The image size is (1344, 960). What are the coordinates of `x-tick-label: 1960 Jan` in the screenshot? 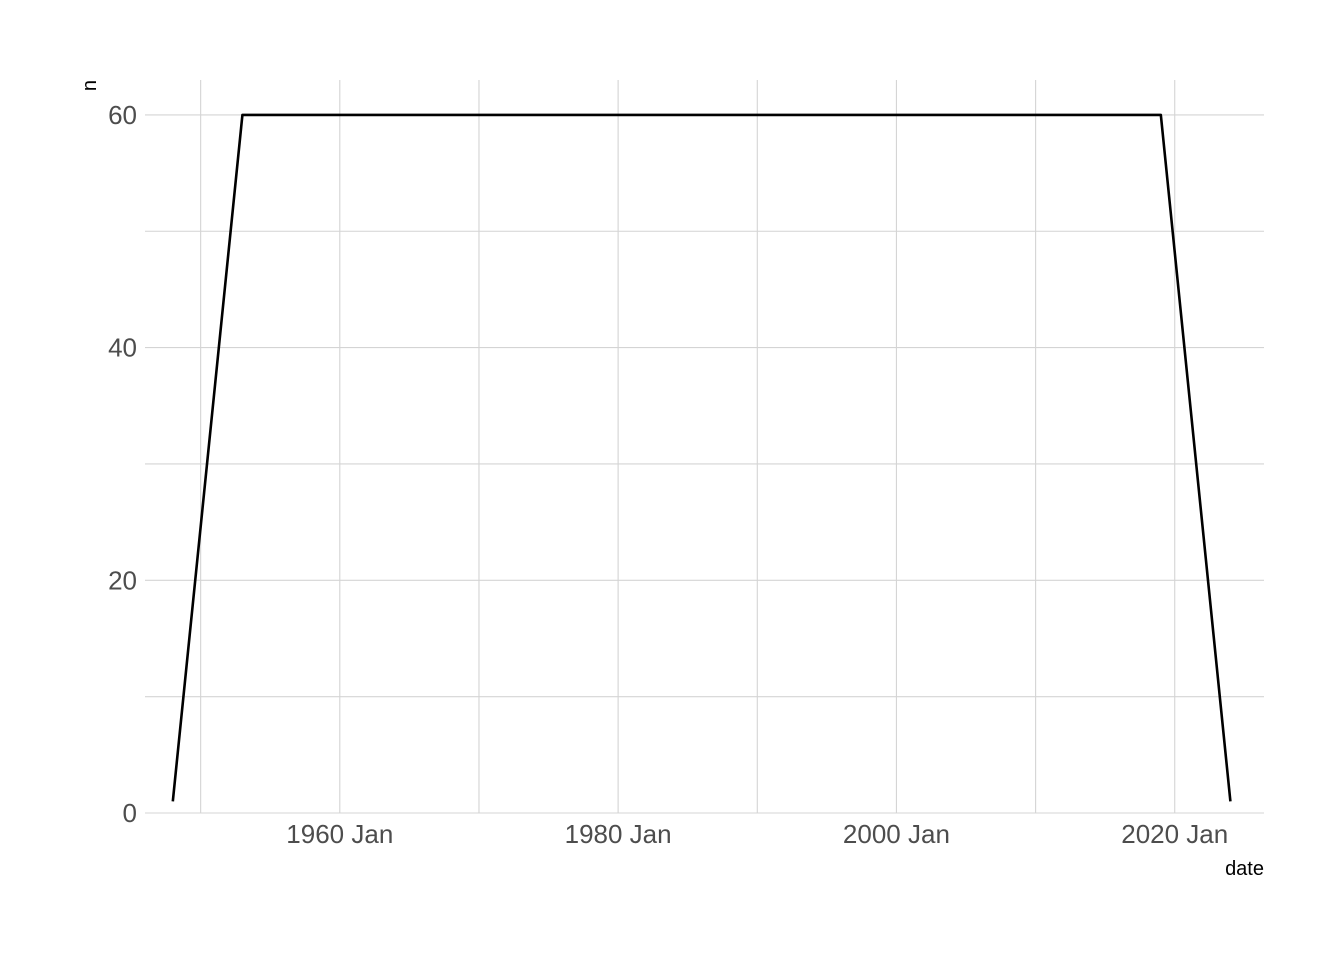 It's located at (339, 834).